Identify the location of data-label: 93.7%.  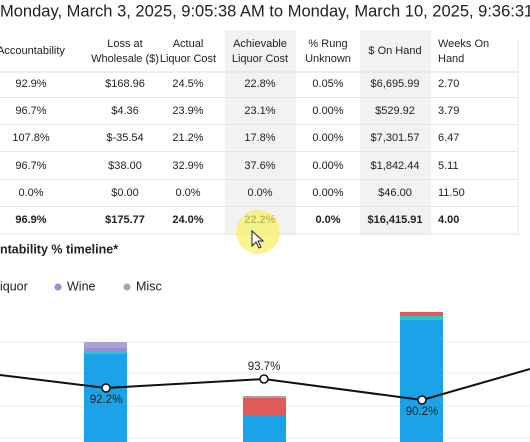
(264, 367).